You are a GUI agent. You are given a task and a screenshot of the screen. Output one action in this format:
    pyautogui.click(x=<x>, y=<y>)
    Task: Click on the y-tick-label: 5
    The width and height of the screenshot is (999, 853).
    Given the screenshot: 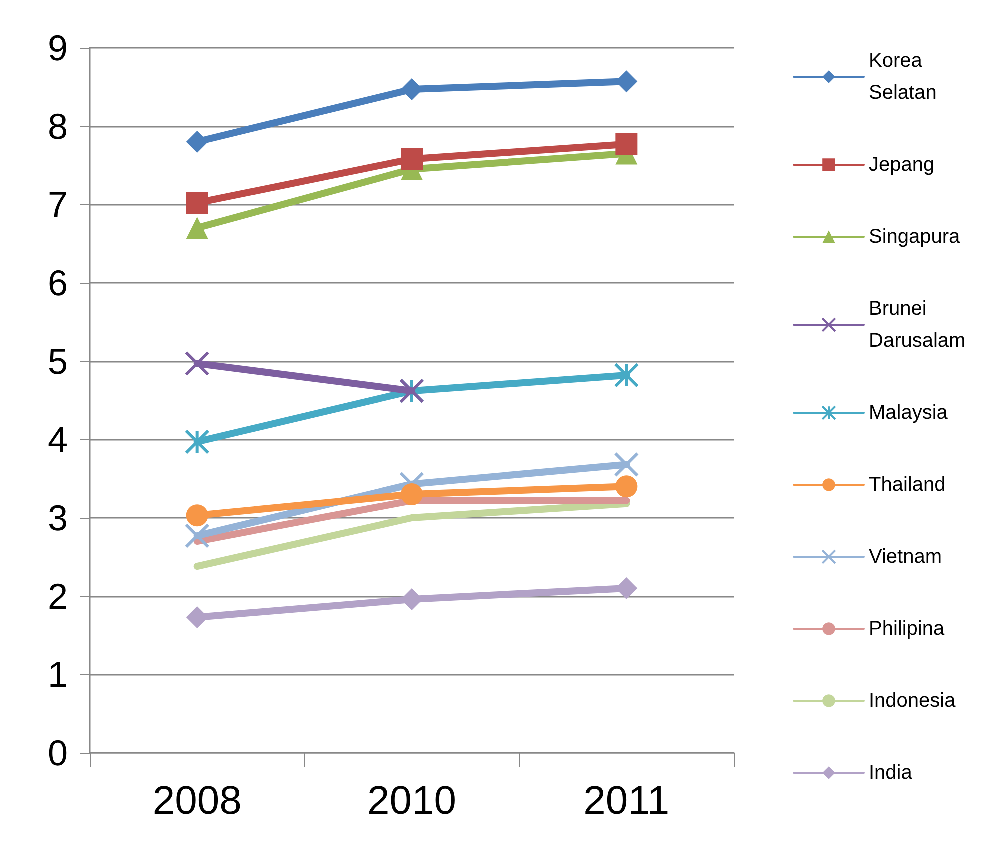 What is the action you would take?
    pyautogui.click(x=58, y=361)
    